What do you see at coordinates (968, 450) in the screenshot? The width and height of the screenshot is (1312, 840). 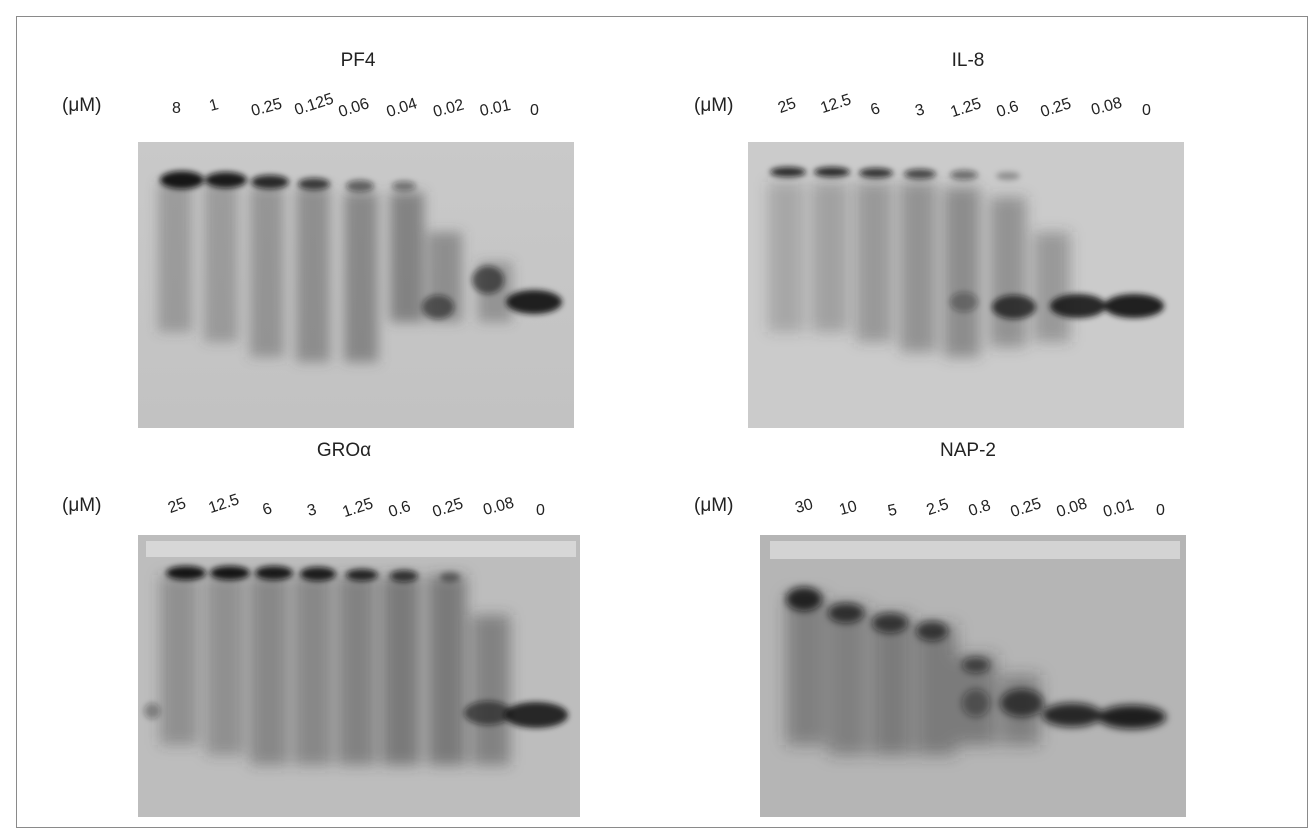 I see `panel-title-nap2: NAP-2` at bounding box center [968, 450].